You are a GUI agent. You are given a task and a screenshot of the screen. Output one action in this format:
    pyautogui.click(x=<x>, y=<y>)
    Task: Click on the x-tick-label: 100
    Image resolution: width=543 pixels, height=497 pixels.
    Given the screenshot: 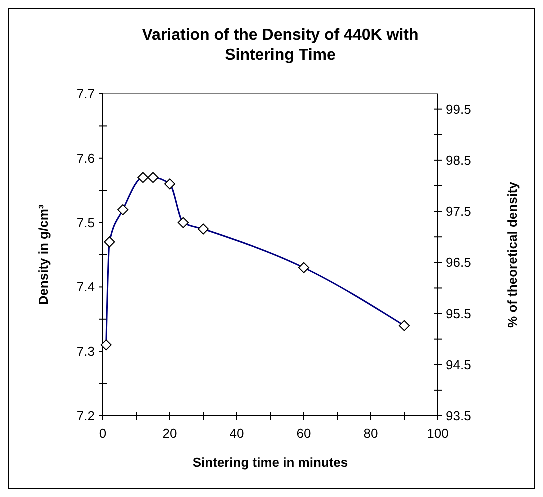 What is the action you would take?
    pyautogui.click(x=438, y=433)
    